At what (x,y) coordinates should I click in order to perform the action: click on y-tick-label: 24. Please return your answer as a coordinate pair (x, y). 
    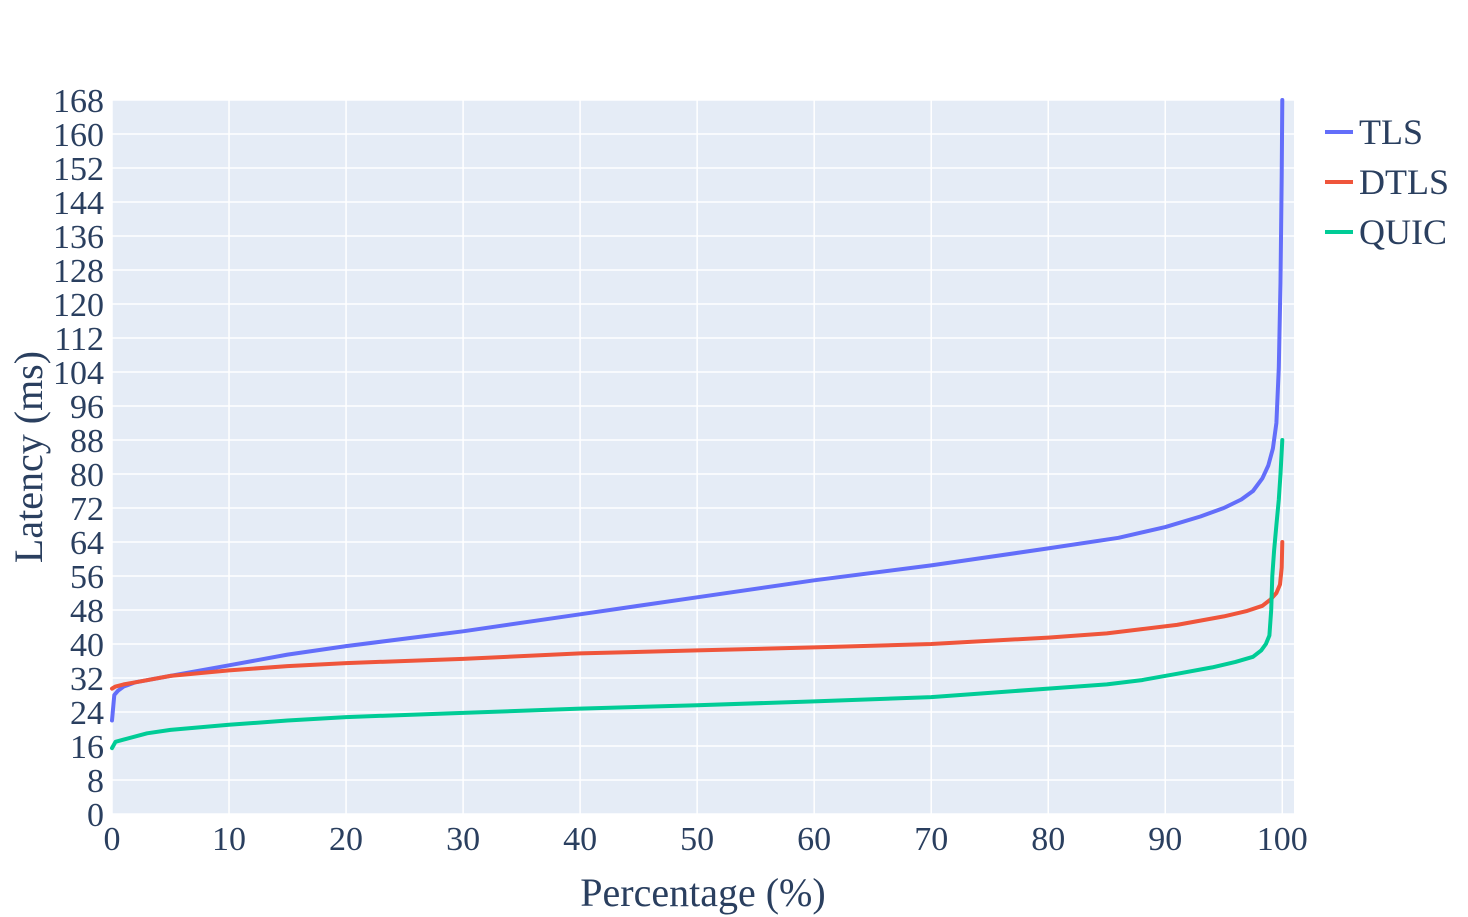
    Looking at the image, I should click on (87, 713).